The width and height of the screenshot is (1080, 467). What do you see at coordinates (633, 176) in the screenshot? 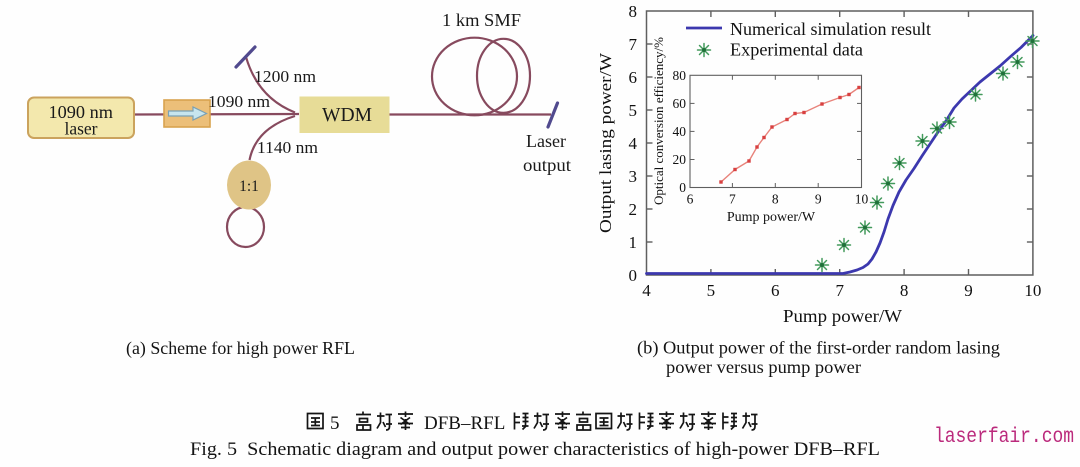
I see `svg-text: 3` at bounding box center [633, 176].